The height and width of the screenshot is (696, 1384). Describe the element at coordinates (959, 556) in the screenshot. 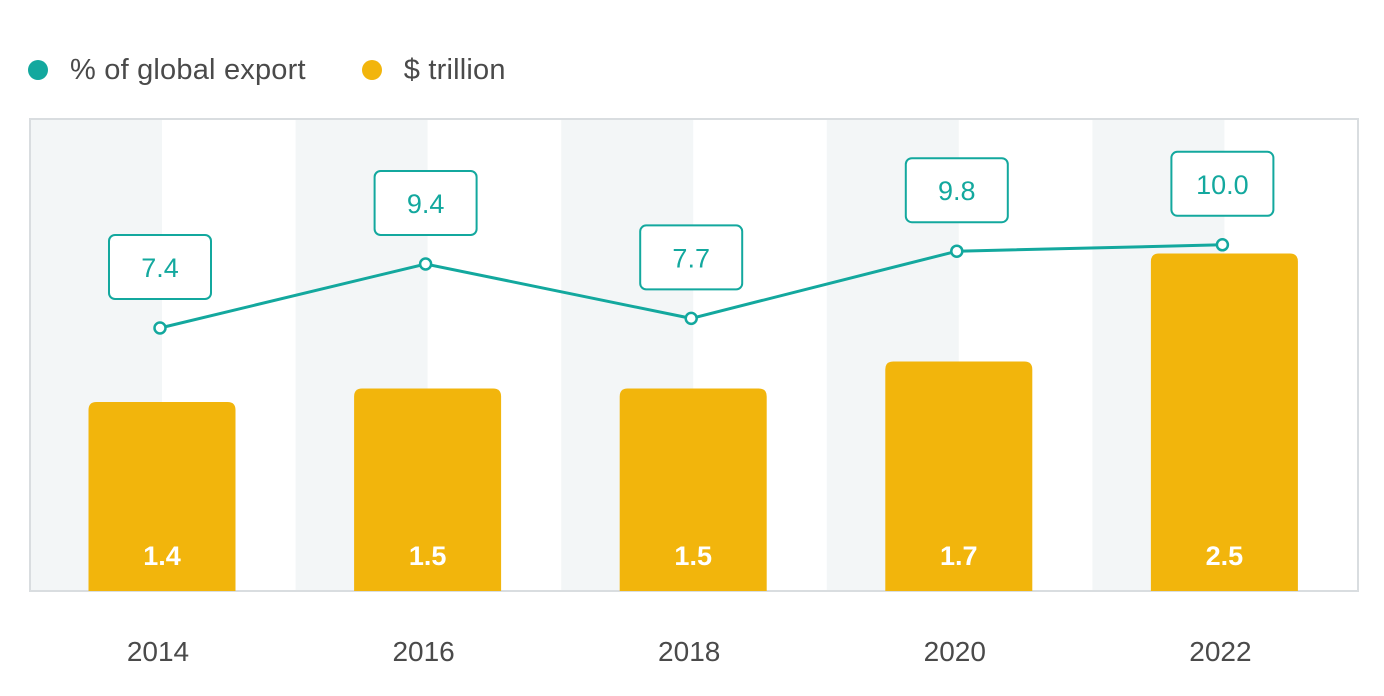

I see `bar-label-2020: 1.7` at that location.